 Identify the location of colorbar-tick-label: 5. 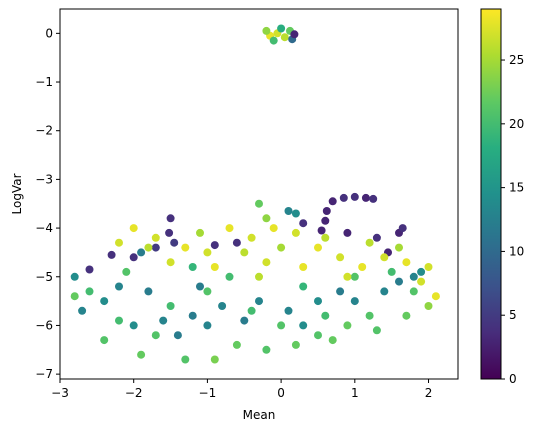
(513, 315).